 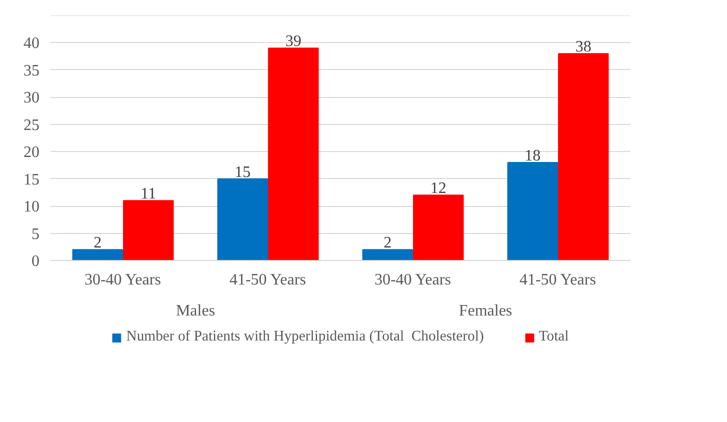 What do you see at coordinates (32, 207) in the screenshot?
I see `y-tick-label: 10` at bounding box center [32, 207].